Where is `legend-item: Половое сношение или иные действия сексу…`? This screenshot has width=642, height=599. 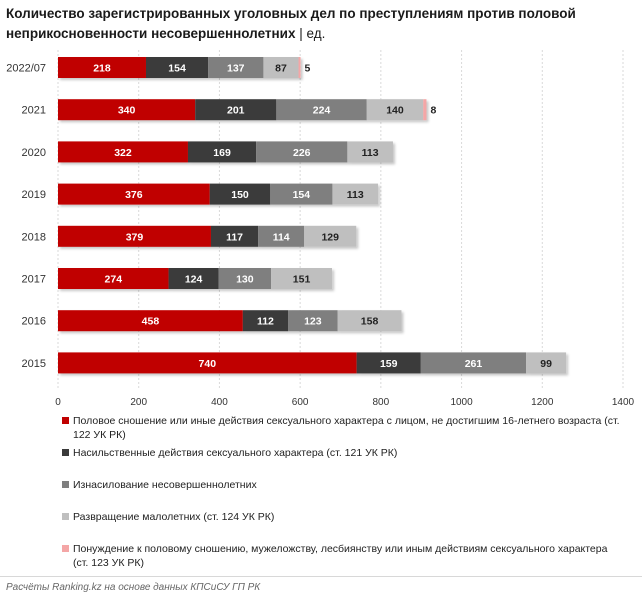
legend-item: Половое сношение или иные действия сексу… is located at coordinates (342, 428).